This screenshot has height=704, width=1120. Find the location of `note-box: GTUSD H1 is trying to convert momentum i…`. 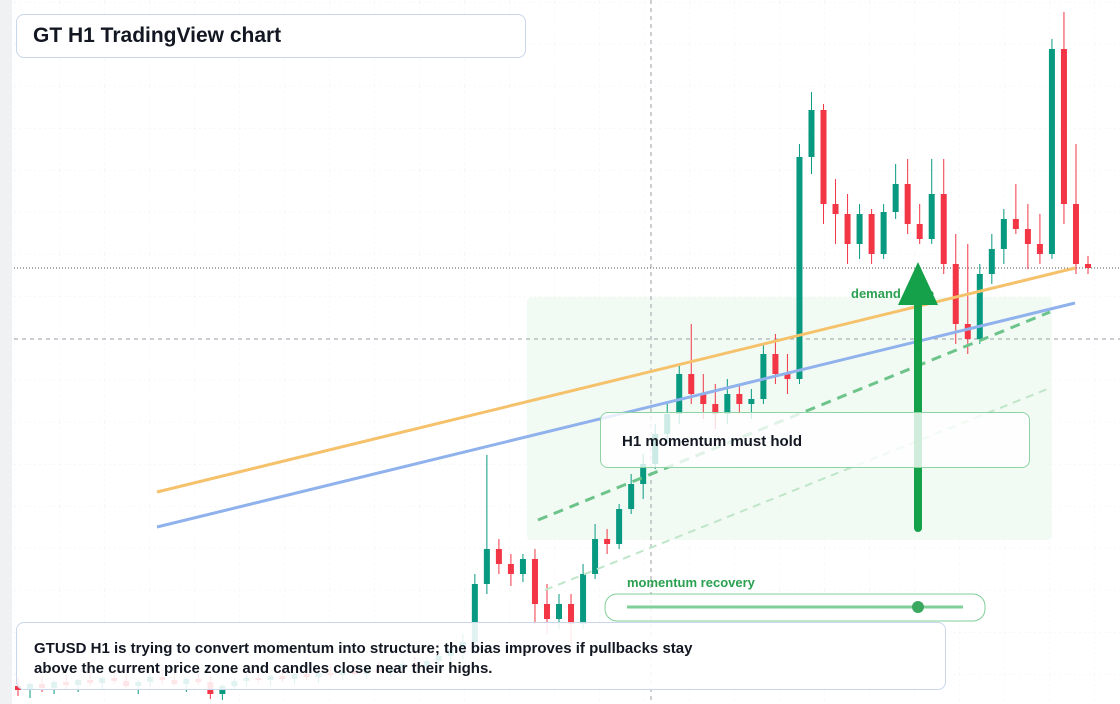

note-box: GTUSD H1 is trying to convert momentum i… is located at coordinates (481, 656).